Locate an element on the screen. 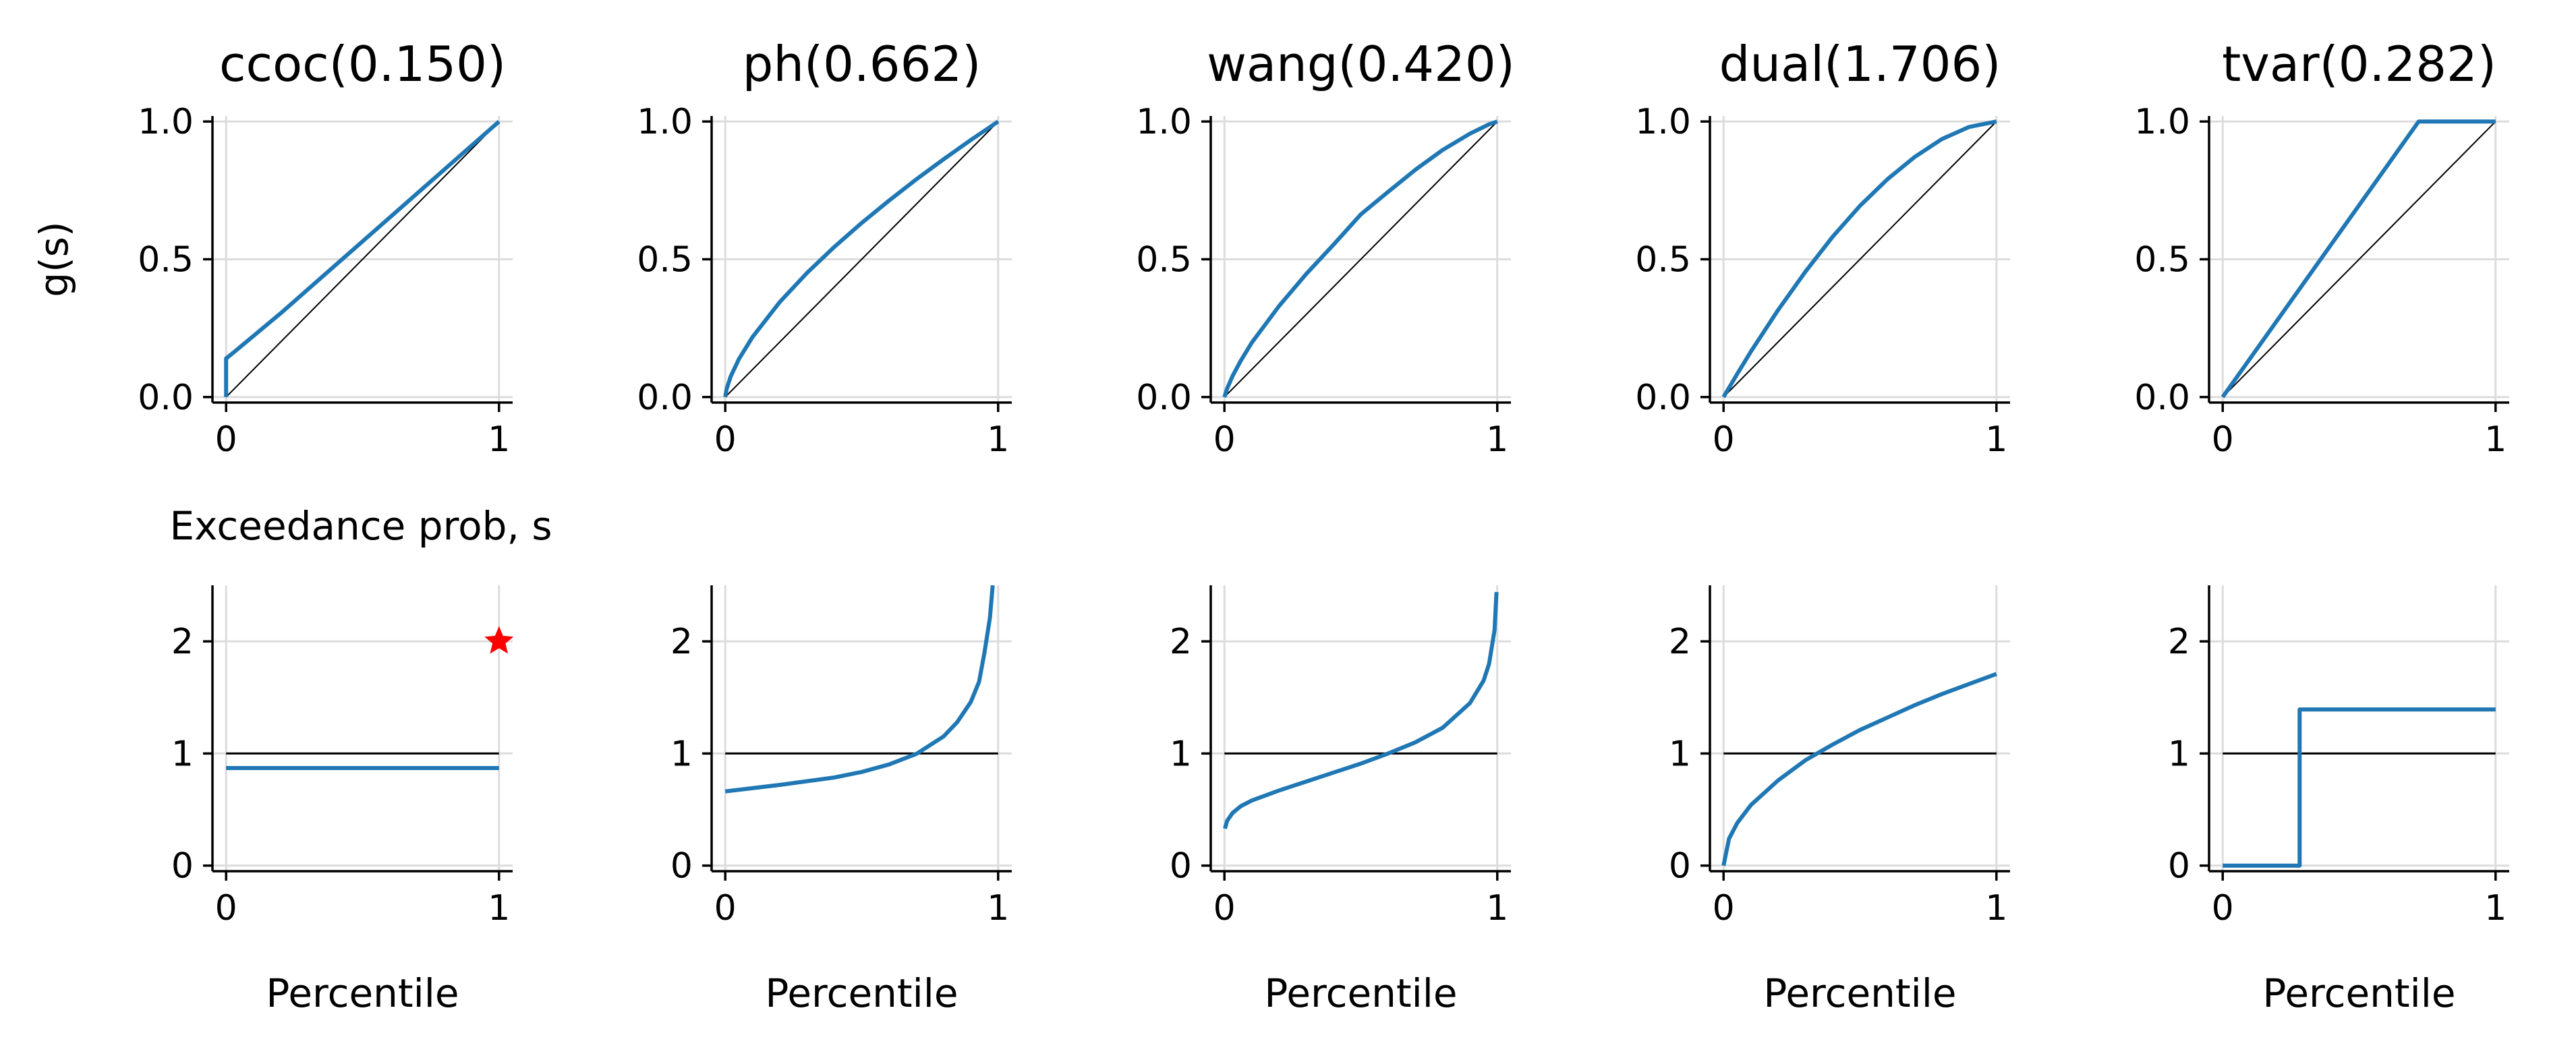 Image resolution: width=2576 pixels, height=1058 pixels. panel-density-4: 0 1 0 1 2 Percentile is located at coordinates (1839, 800).